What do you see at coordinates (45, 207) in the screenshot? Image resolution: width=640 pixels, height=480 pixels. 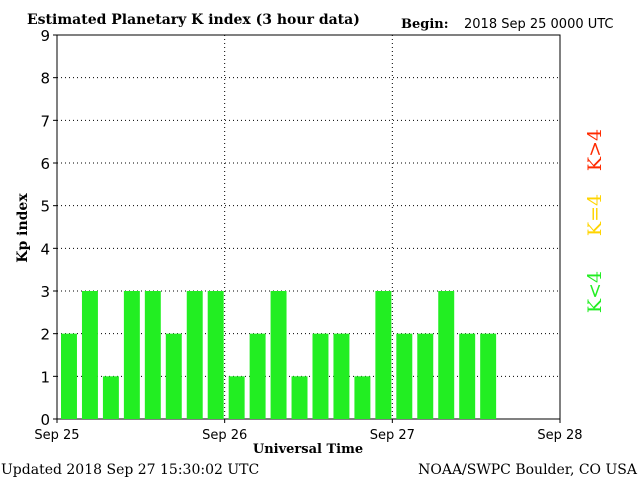 I see `y-tick-label: 5` at bounding box center [45, 207].